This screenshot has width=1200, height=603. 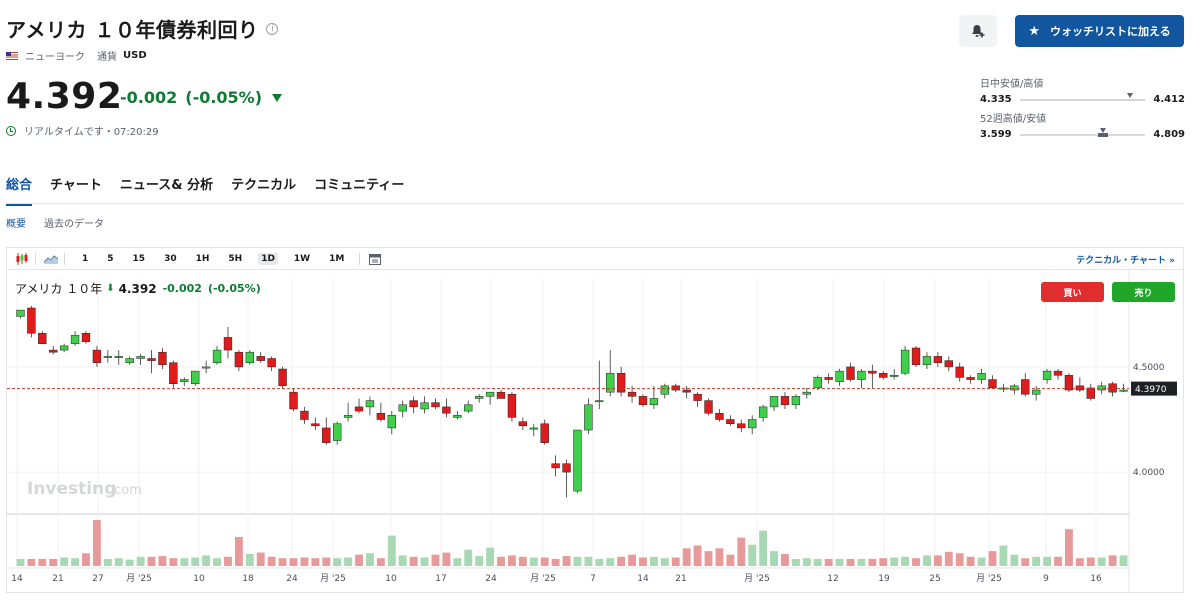 What do you see at coordinates (110, 258) in the screenshot?
I see `period-5: 5` at bounding box center [110, 258].